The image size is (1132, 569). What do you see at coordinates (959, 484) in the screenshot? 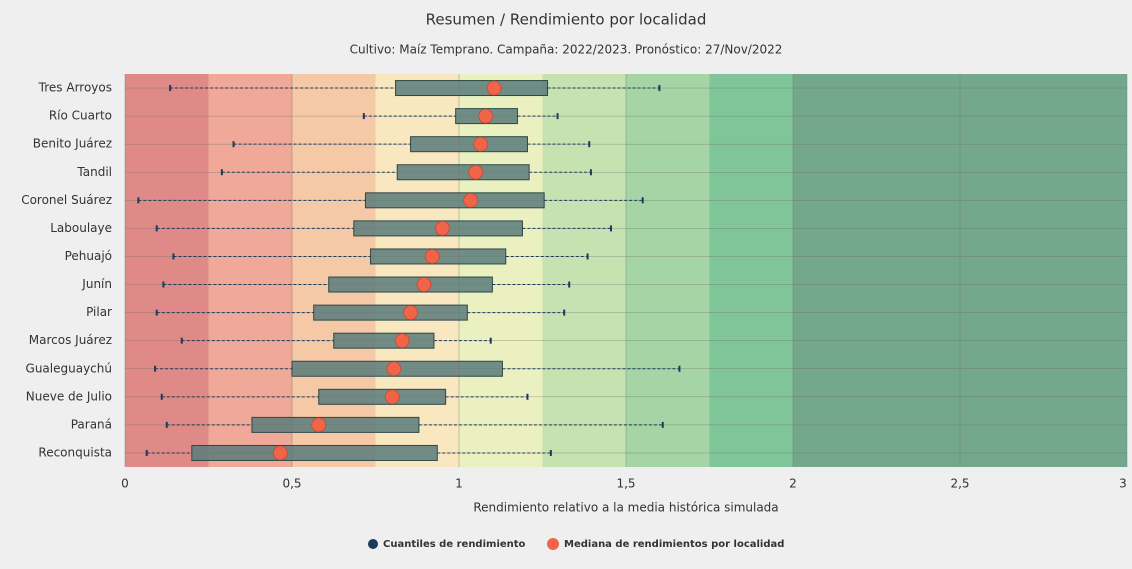
I see `x-tick-label: 2,5` at bounding box center [959, 484].